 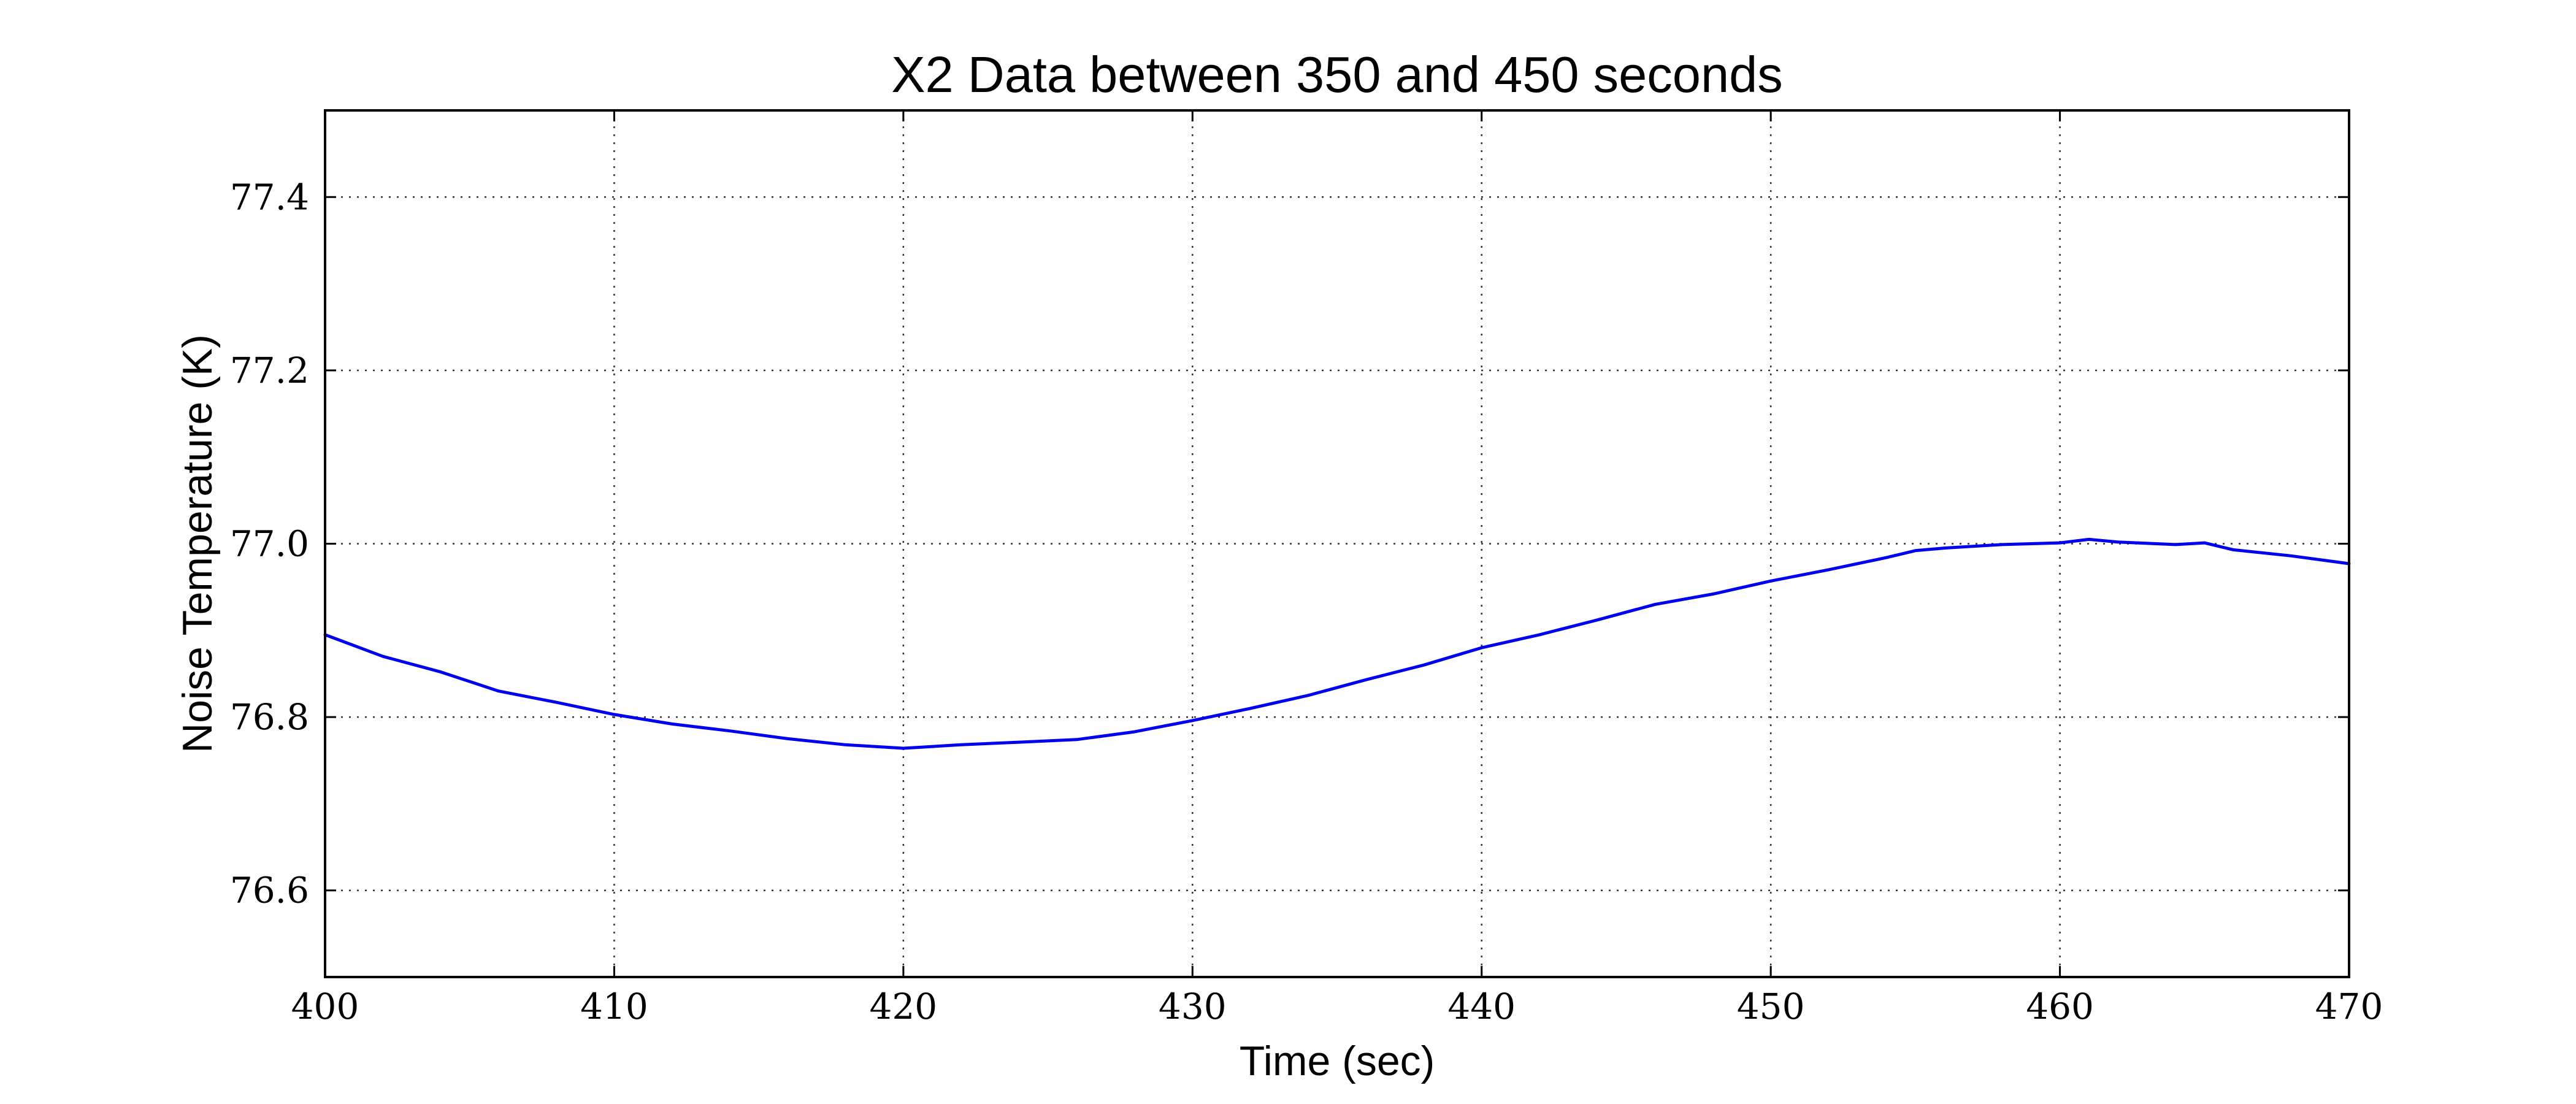 I want to click on x-tick-label: 450, so click(x=1771, y=1006).